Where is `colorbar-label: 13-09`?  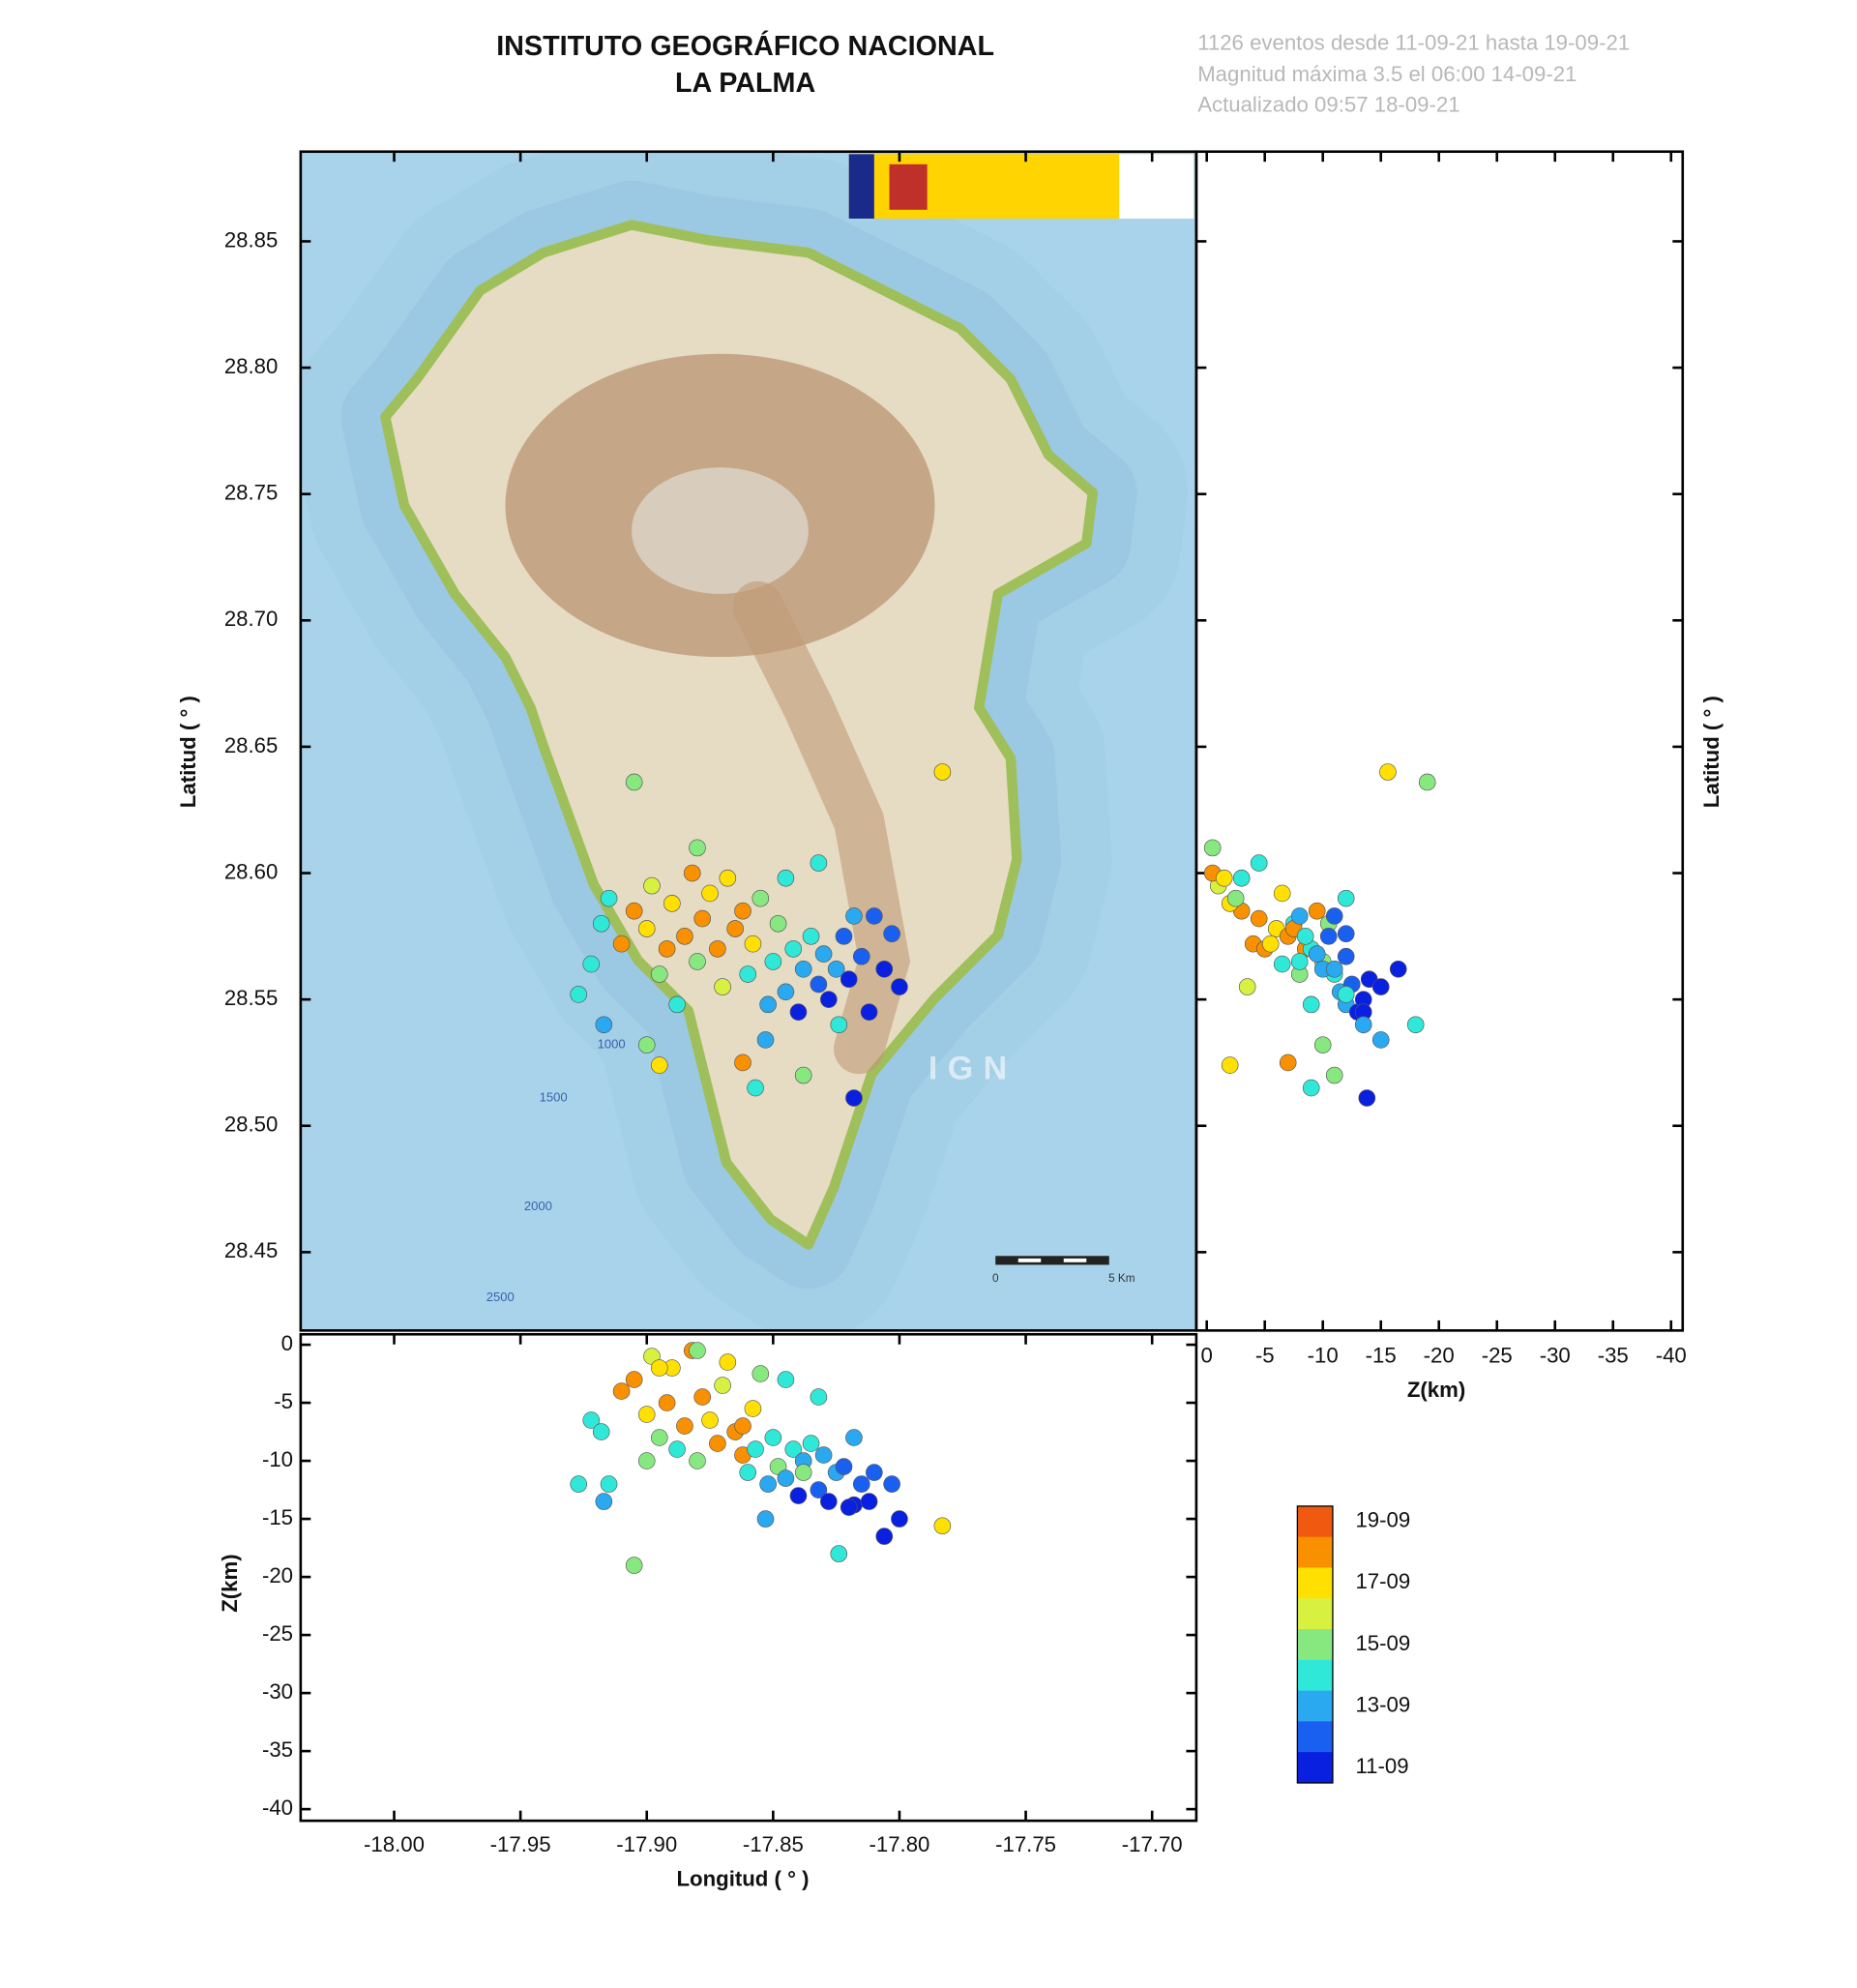
colorbar-label: 13-09 is located at coordinates (1382, 1704).